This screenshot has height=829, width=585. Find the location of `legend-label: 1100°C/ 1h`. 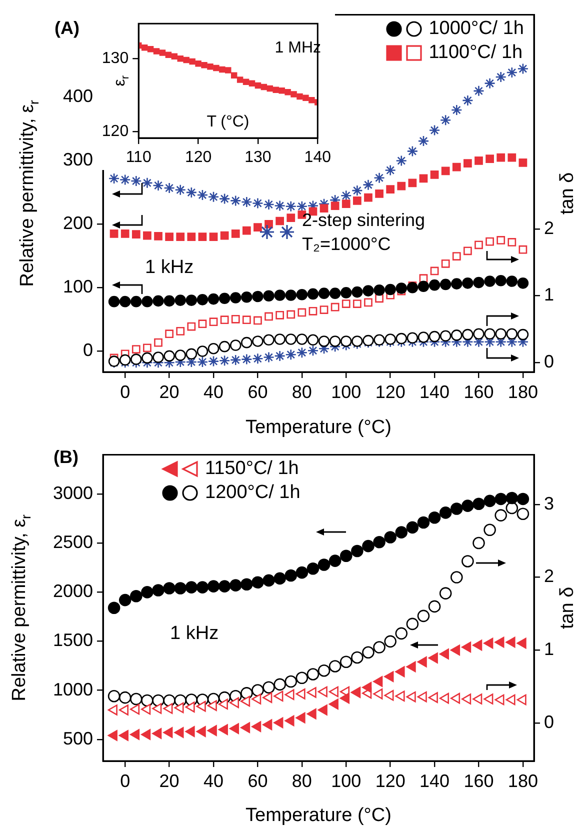

legend-label: 1100°C/ 1h is located at coordinates (475, 52).